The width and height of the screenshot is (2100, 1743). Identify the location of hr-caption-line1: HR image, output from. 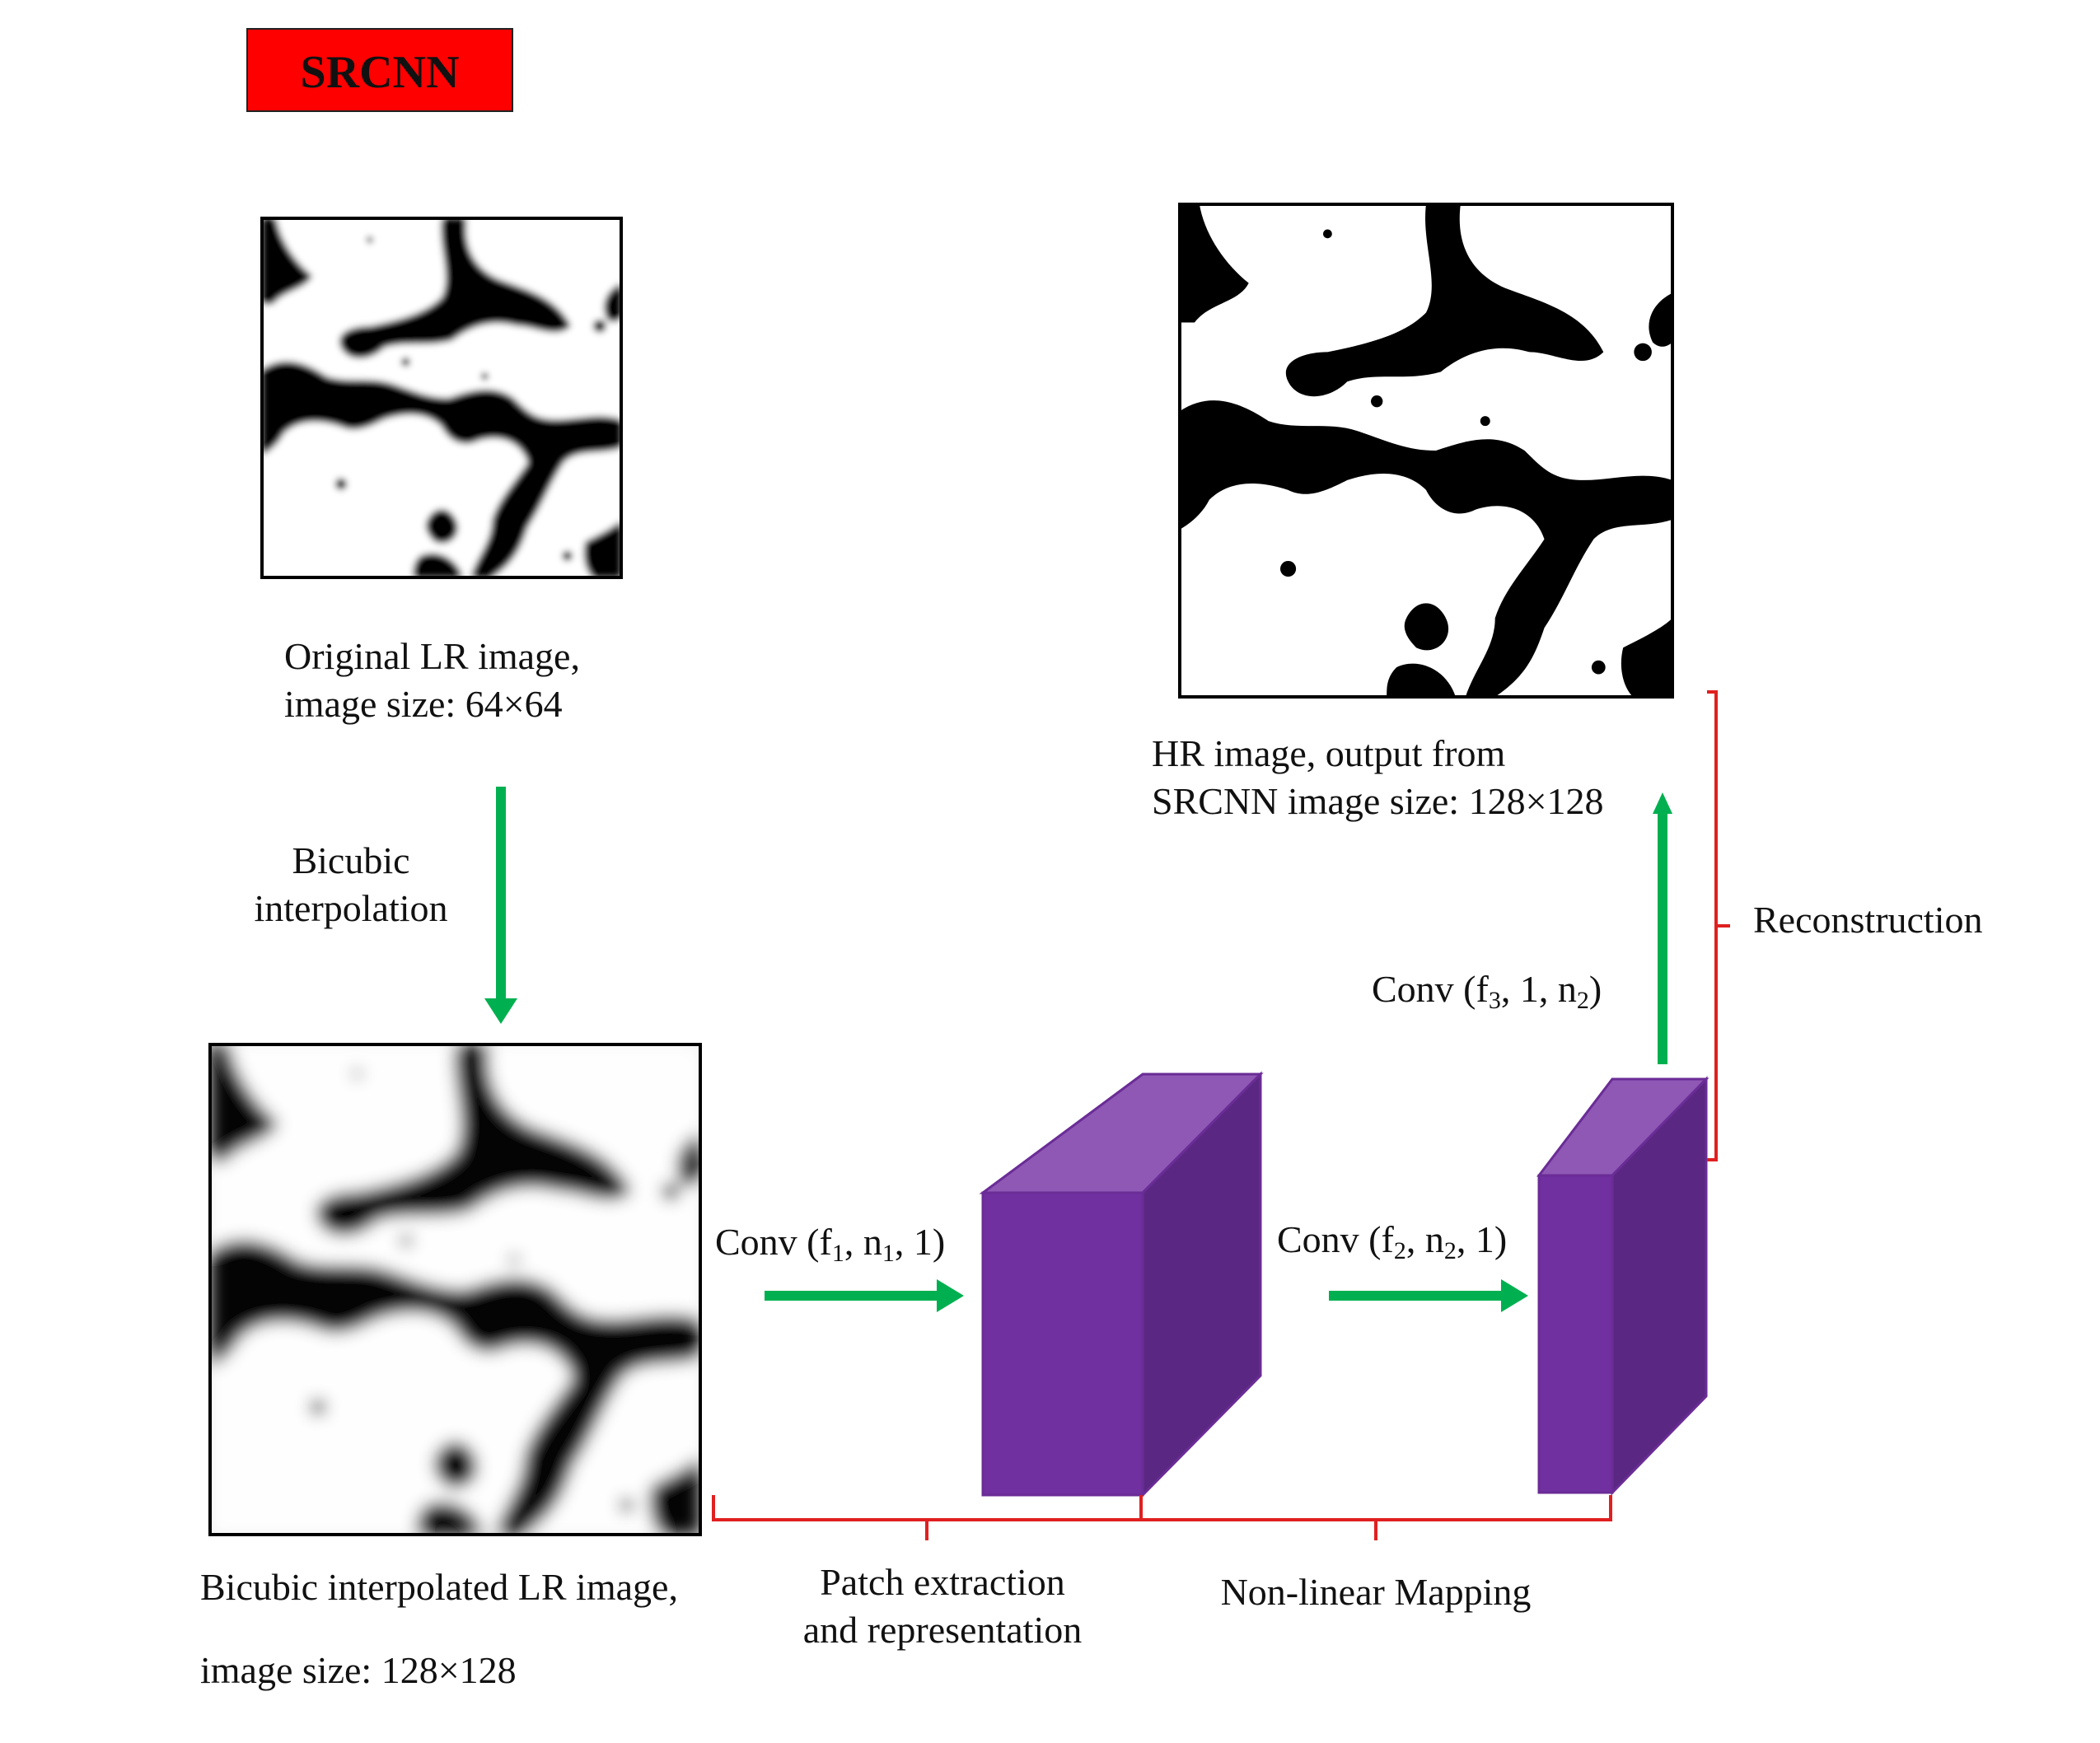
(1329, 753).